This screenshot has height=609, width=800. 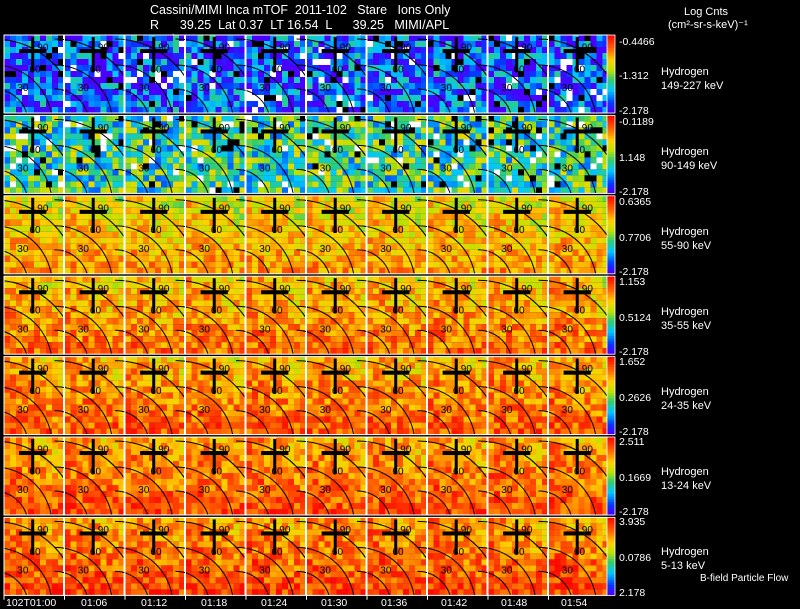 What do you see at coordinates (689, 166) in the screenshot?
I see `row-energy-label: 90-149 keV` at bounding box center [689, 166].